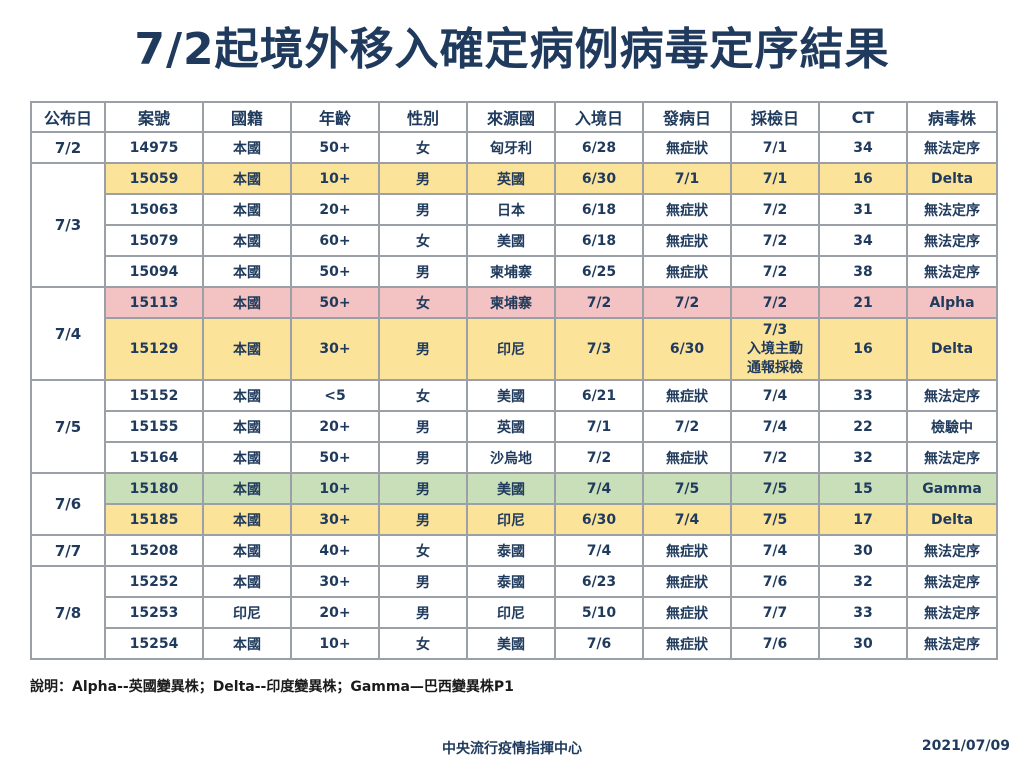 The height and width of the screenshot is (768, 1024). I want to click on cell-ct: 38, so click(863, 271).